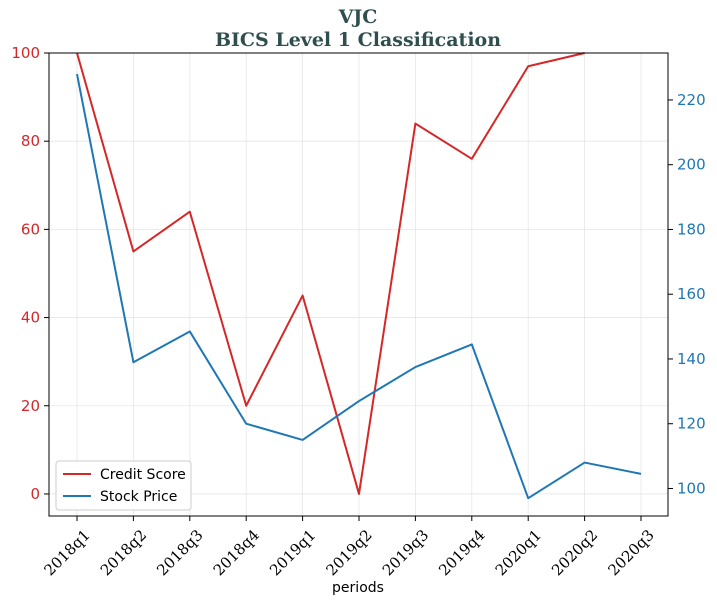 Image resolution: width=717 pixels, height=605 pixels. I want to click on x-tick-label: 2018q1, so click(66, 552).